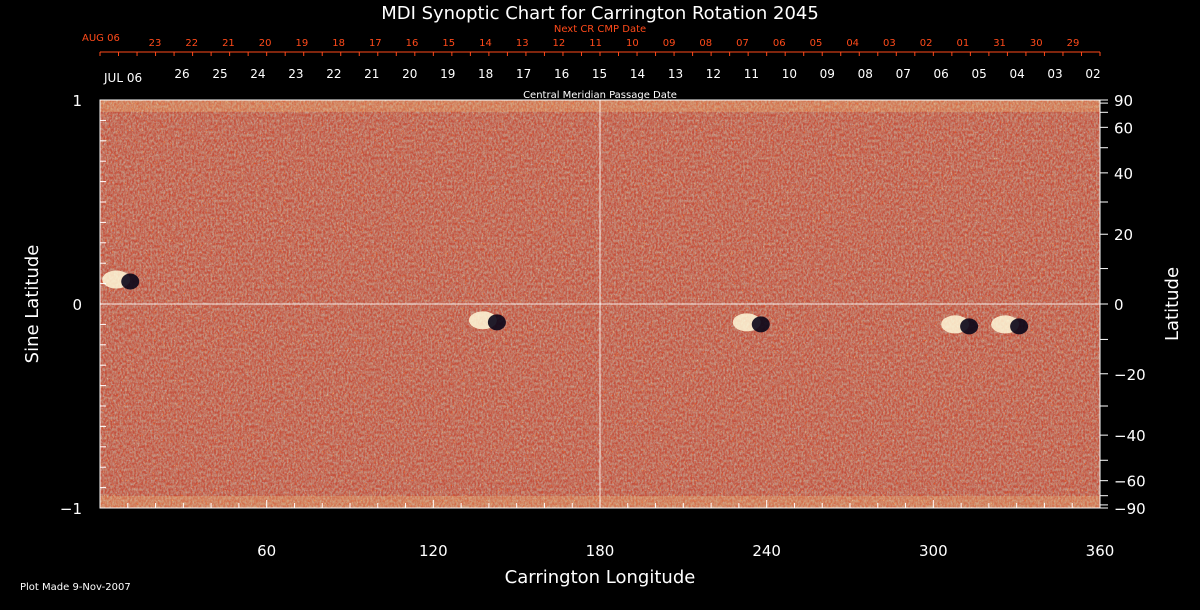  I want to click on y-tick-label-right: 0, so click(1119, 305).